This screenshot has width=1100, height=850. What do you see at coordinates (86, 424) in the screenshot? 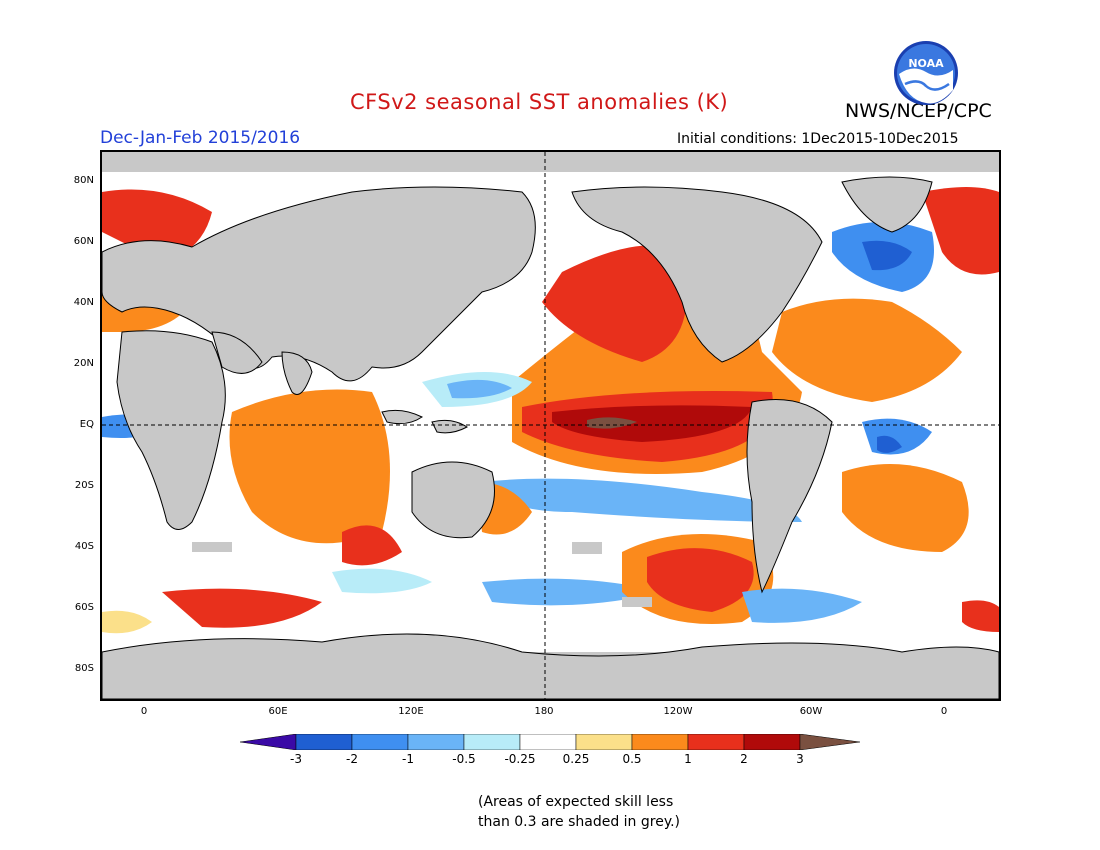
I see `lat-label: EQ` at bounding box center [86, 424].